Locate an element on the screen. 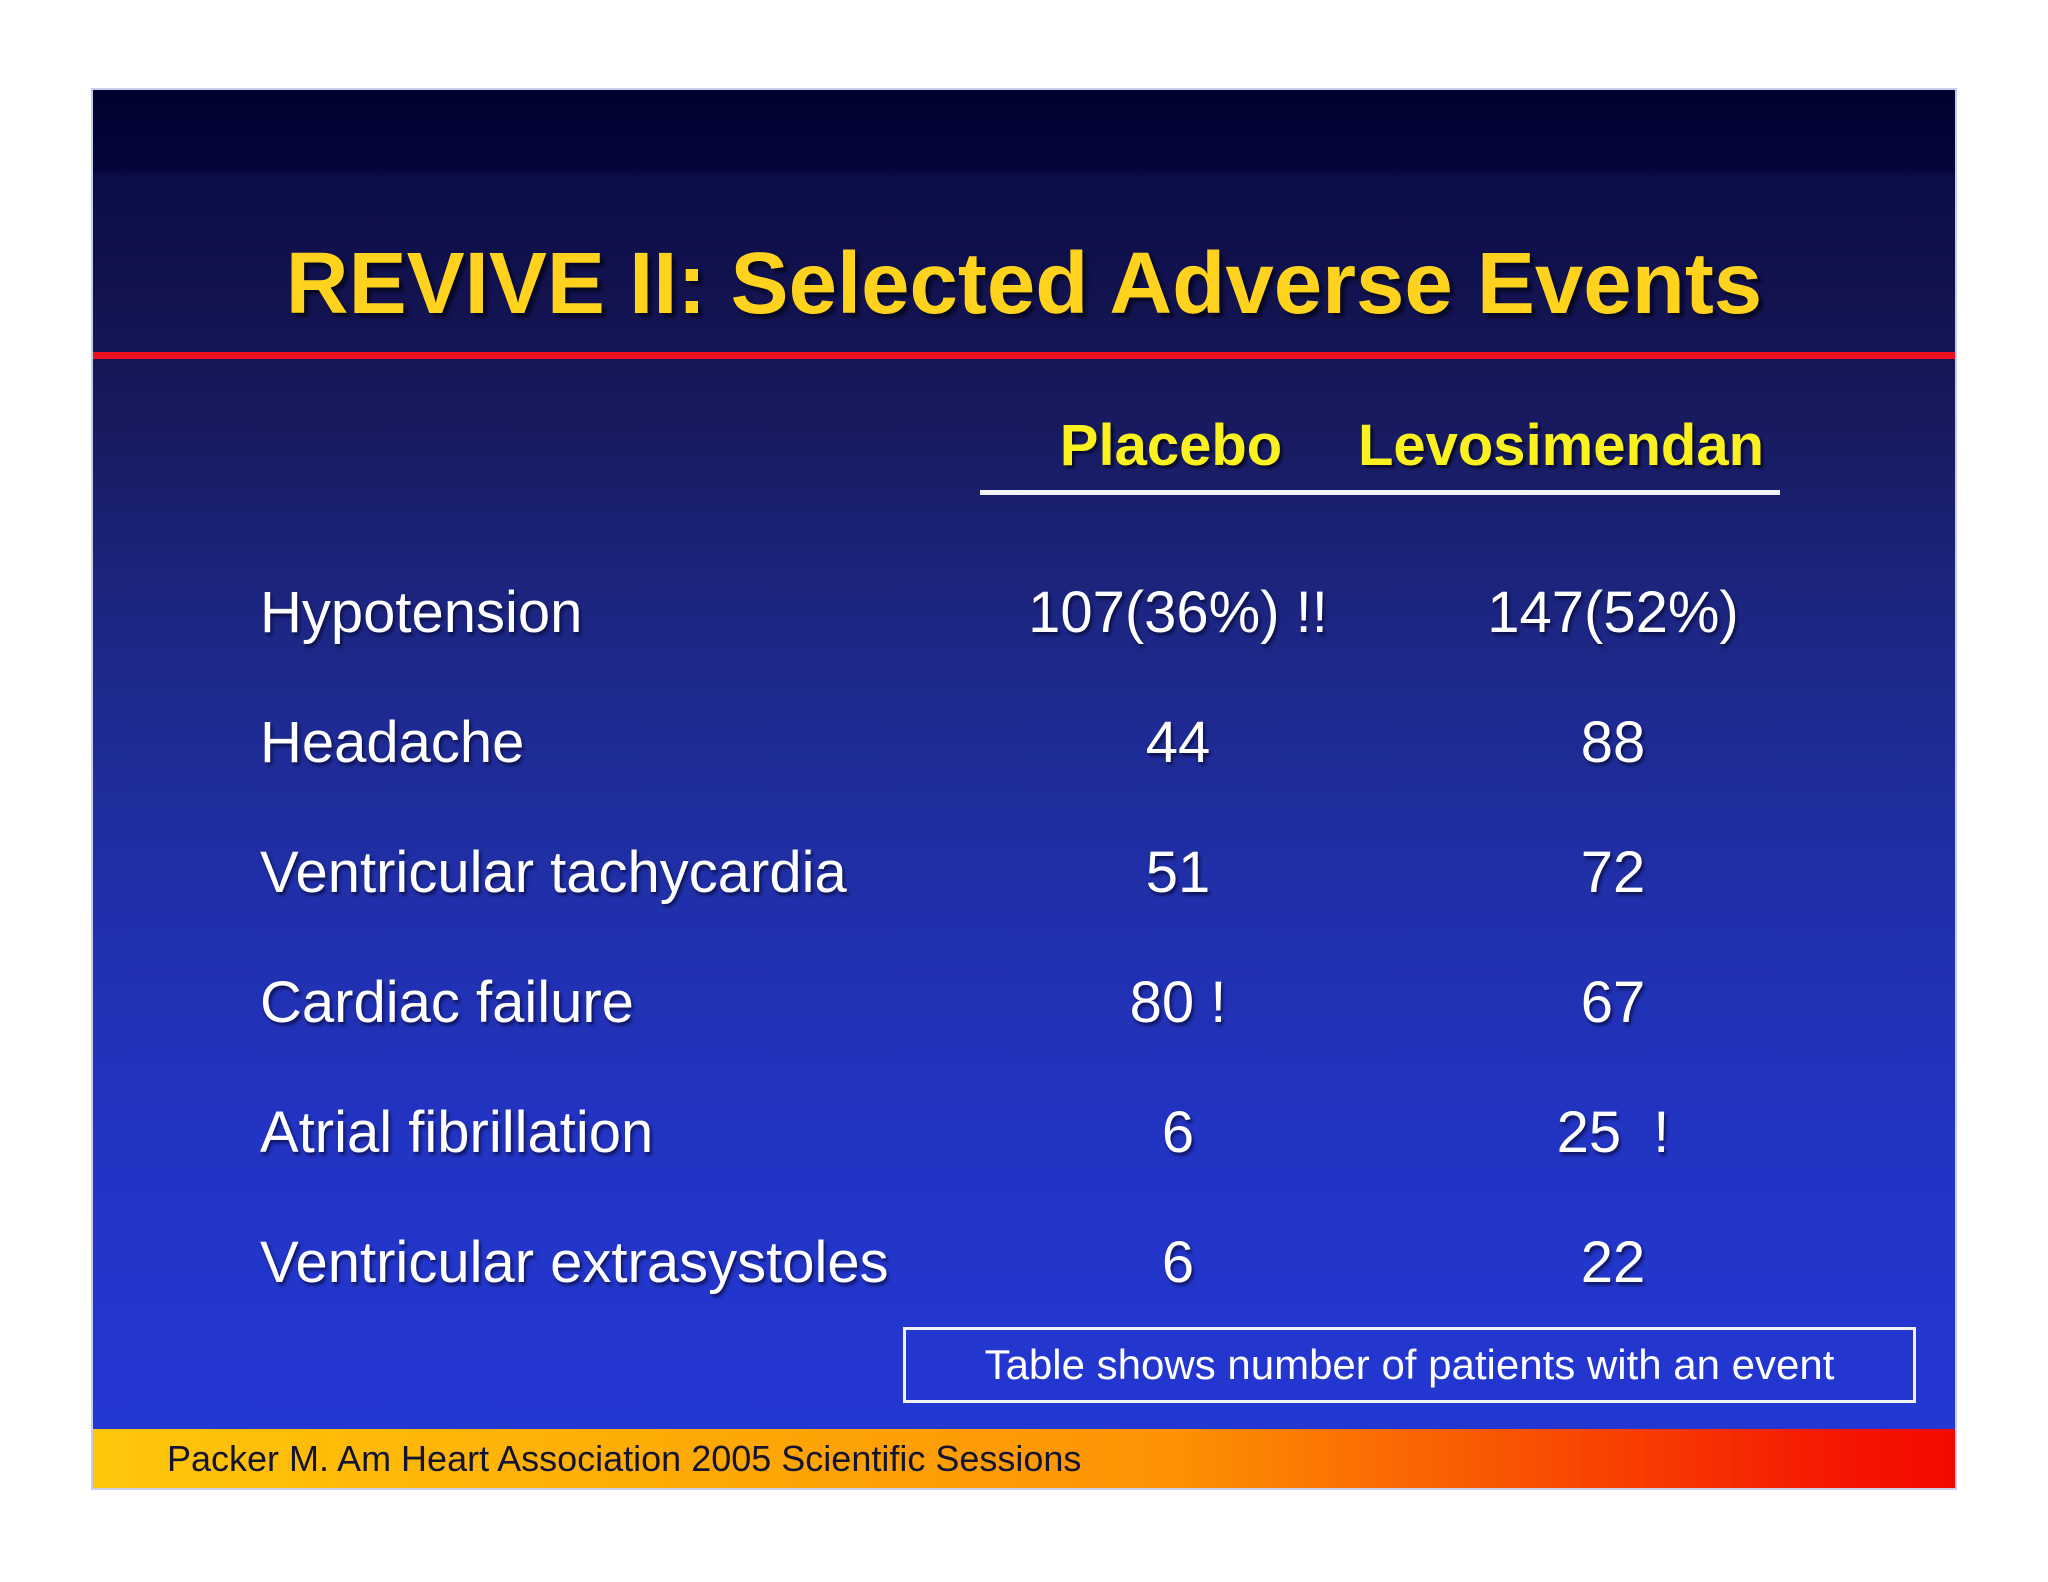  title-divider-line is located at coordinates (1024, 355).